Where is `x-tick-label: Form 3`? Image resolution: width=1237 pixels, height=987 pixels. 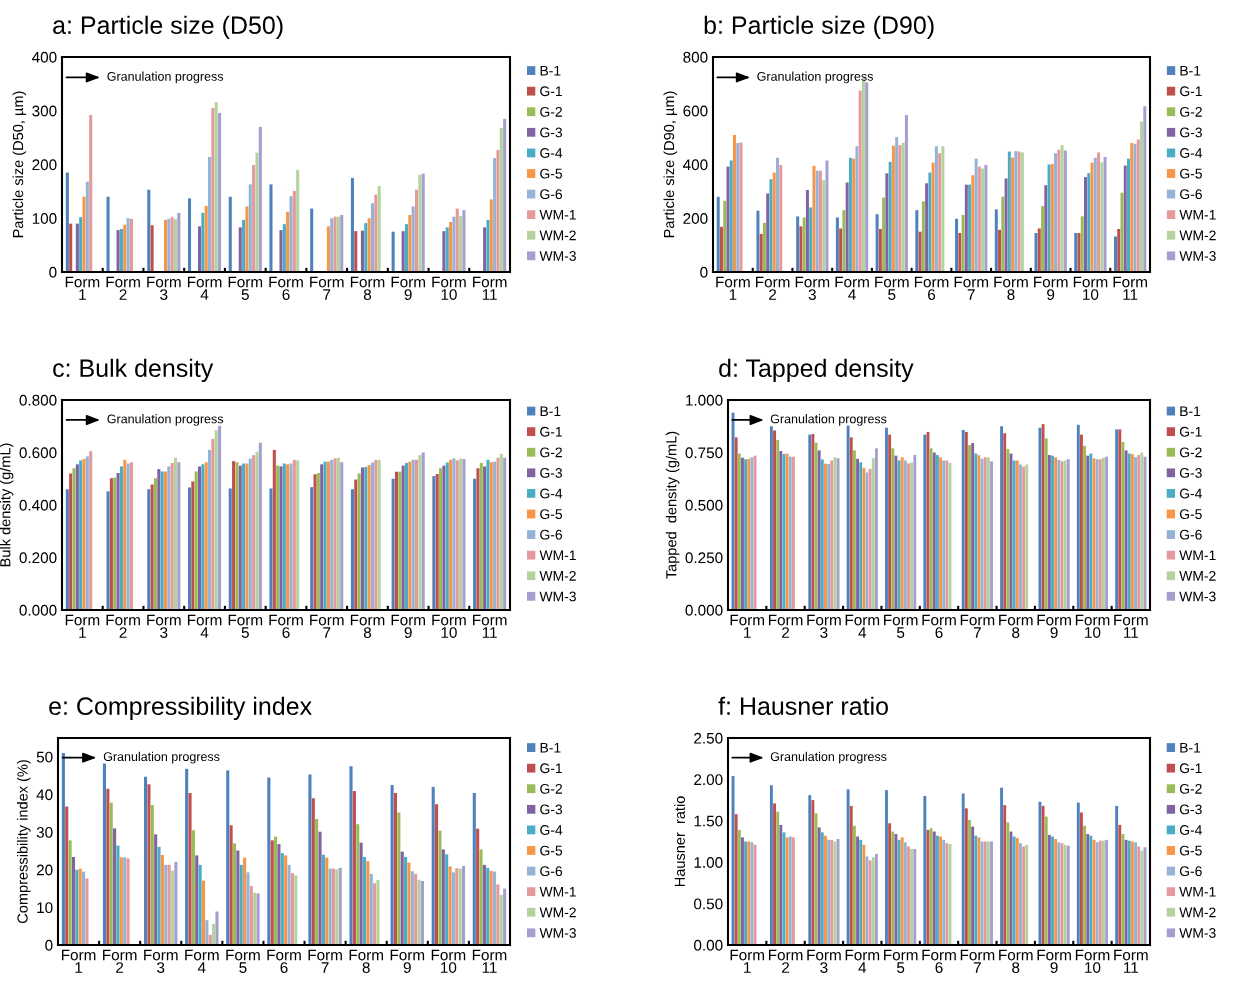
x-tick-label: Form 3 is located at coordinates (824, 961).